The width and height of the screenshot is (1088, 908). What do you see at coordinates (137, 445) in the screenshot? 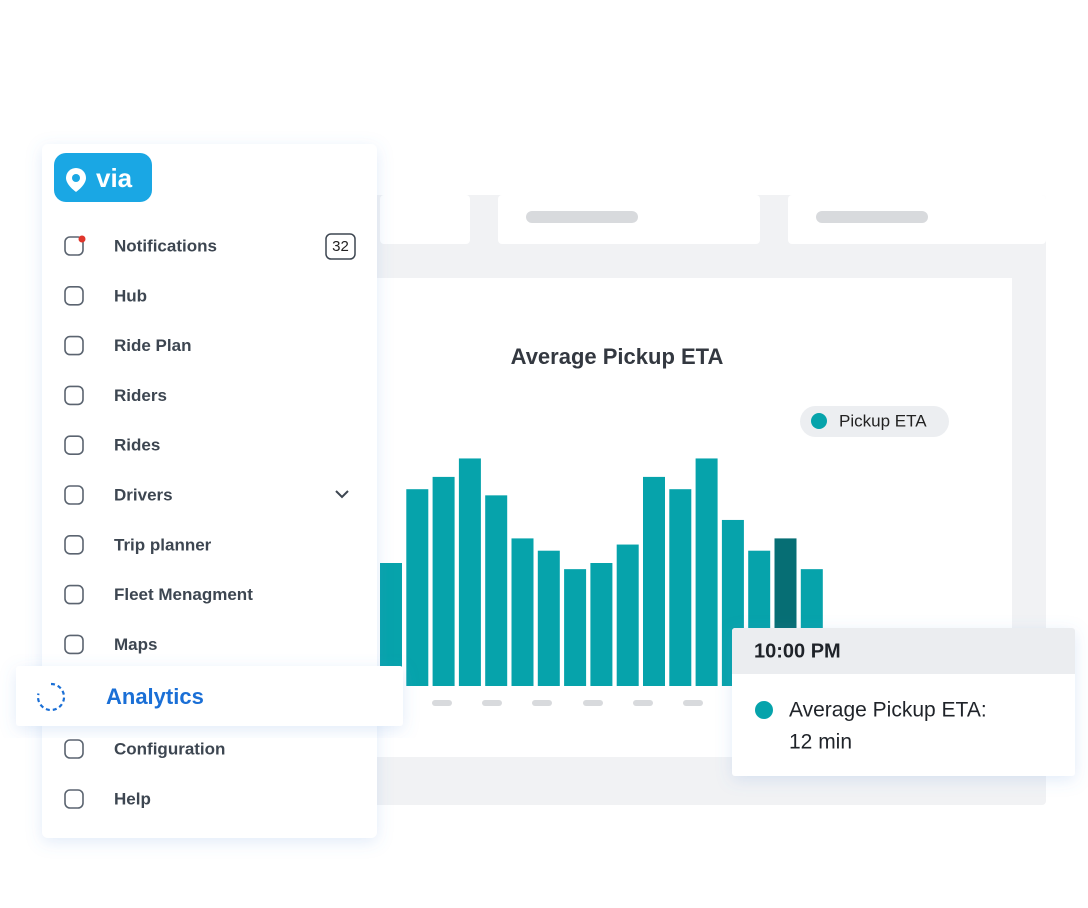
I see `menu-label: Rides` at bounding box center [137, 445].